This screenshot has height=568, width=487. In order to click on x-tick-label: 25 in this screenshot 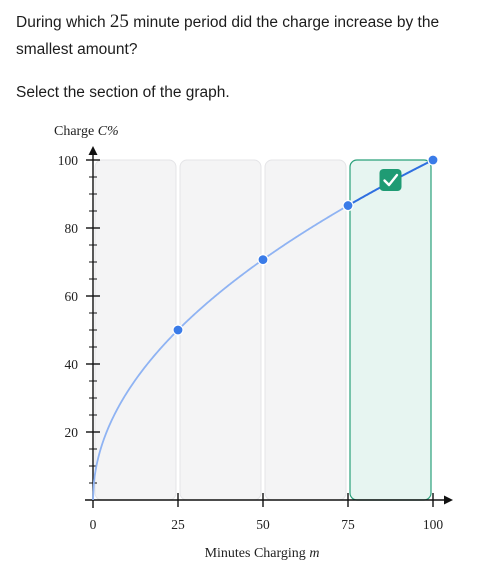, I will do `click(178, 524)`.